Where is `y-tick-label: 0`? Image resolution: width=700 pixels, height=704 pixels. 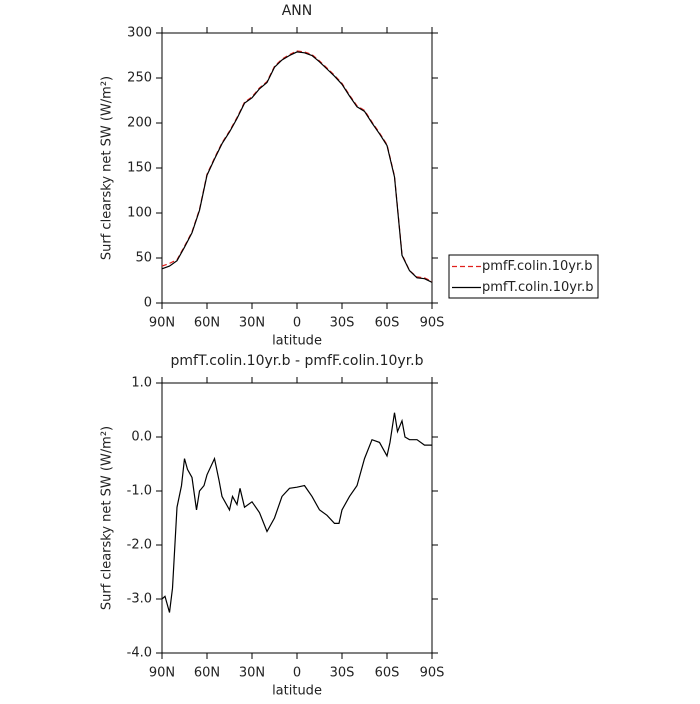 y-tick-label: 0 is located at coordinates (148, 303).